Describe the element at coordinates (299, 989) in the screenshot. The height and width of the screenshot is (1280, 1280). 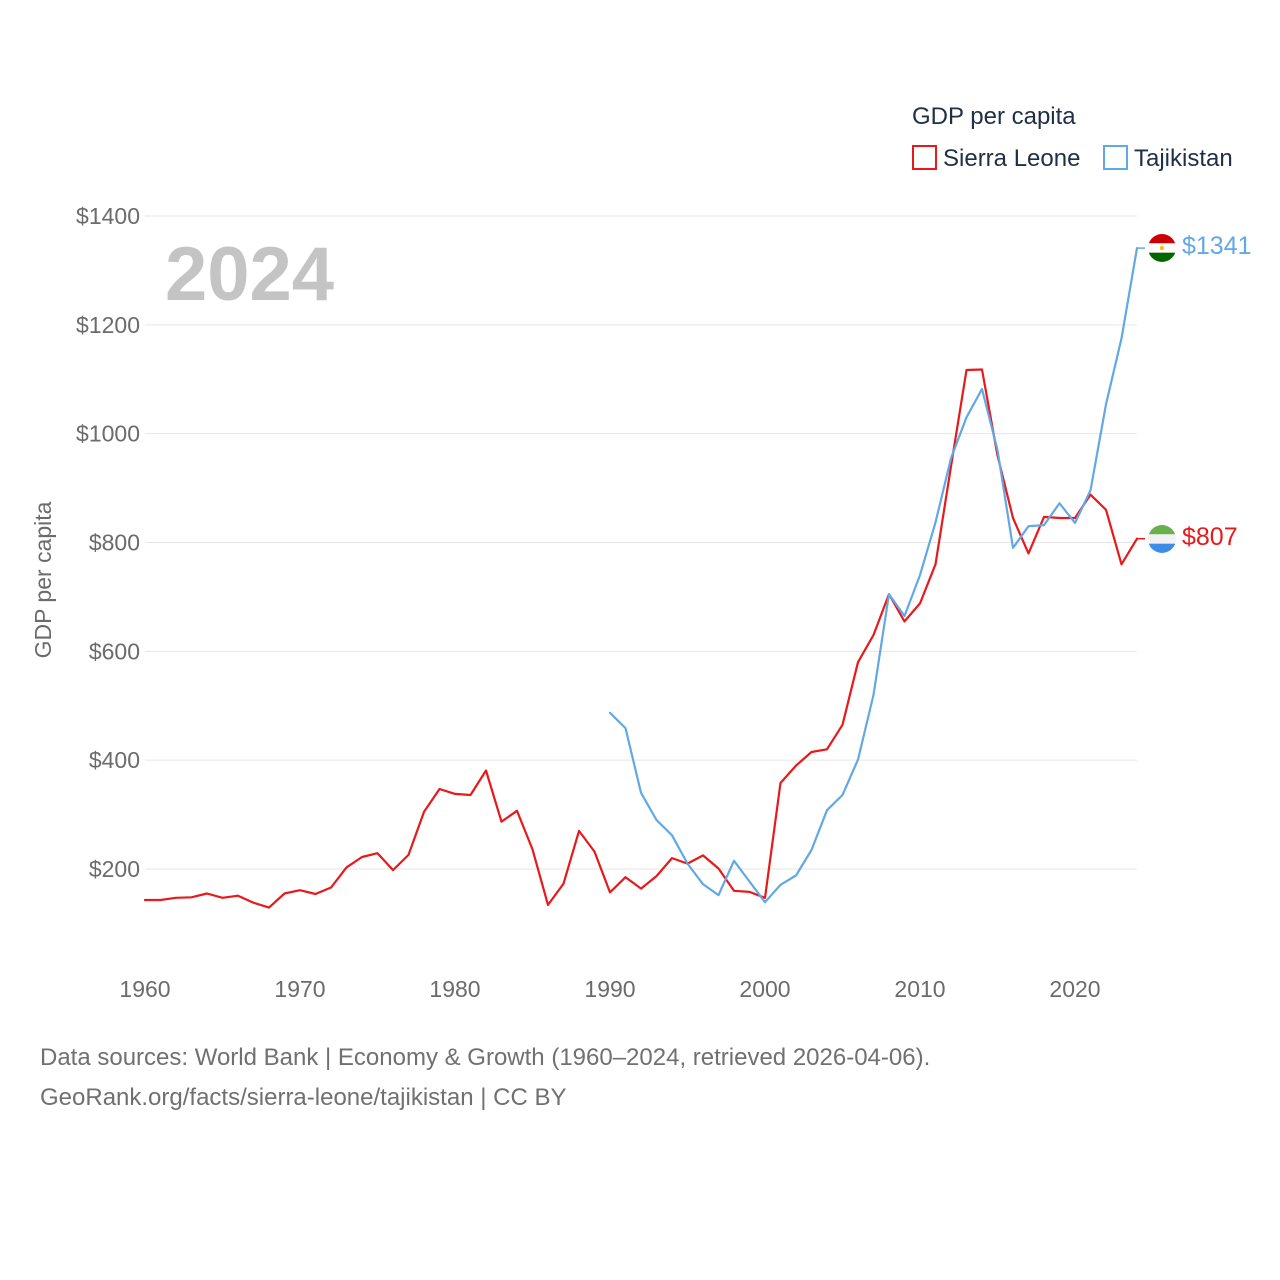
I see `x-tick-label-1970: 1970` at that location.